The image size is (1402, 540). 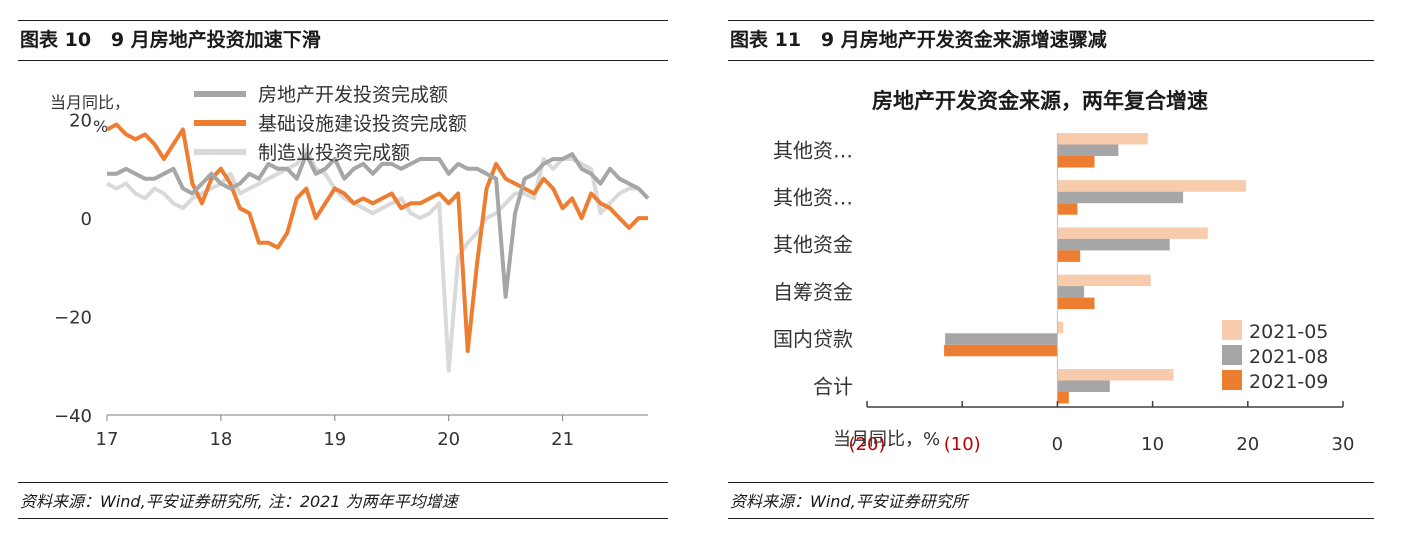 I want to click on legend-label: 2021-08, so click(x=1288, y=357).